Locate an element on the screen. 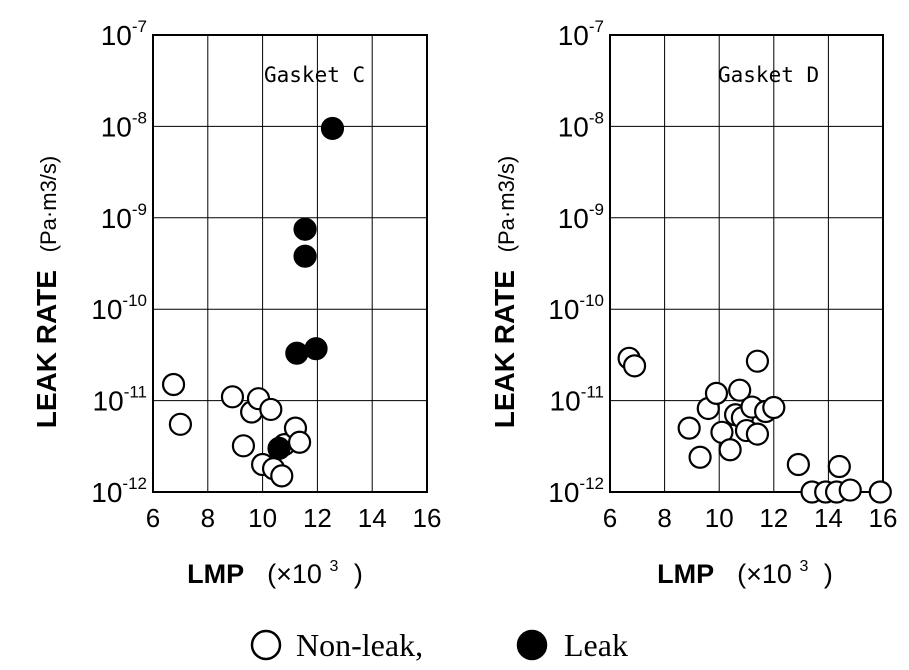  legend: Non-leak, Leak is located at coordinates (439, 645).